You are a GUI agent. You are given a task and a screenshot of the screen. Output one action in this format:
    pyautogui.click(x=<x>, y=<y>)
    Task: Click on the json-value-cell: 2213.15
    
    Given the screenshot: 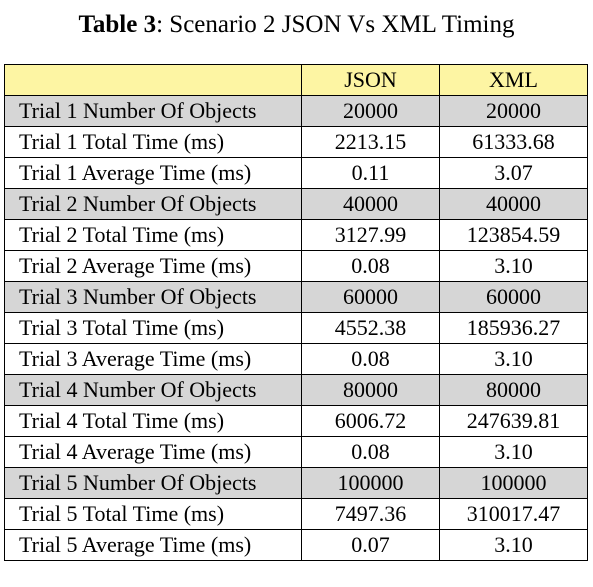 What is the action you would take?
    pyautogui.click(x=370, y=142)
    